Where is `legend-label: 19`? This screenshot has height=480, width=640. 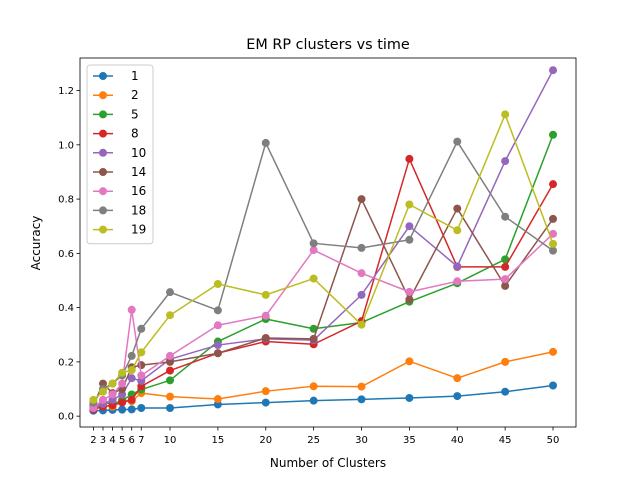 legend-label: 19 is located at coordinates (138, 230).